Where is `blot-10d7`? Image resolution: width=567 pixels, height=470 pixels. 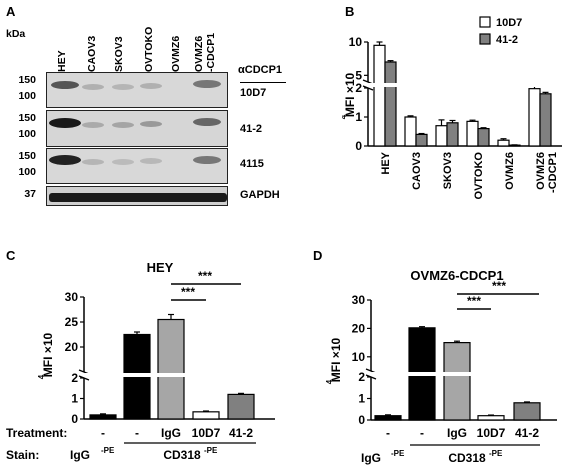
blot-10d7 is located at coordinates (137, 90).